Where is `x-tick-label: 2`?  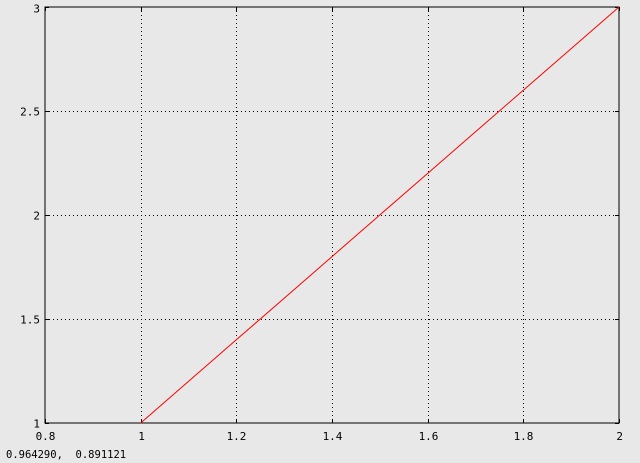 x-tick-label: 2 is located at coordinates (619, 436).